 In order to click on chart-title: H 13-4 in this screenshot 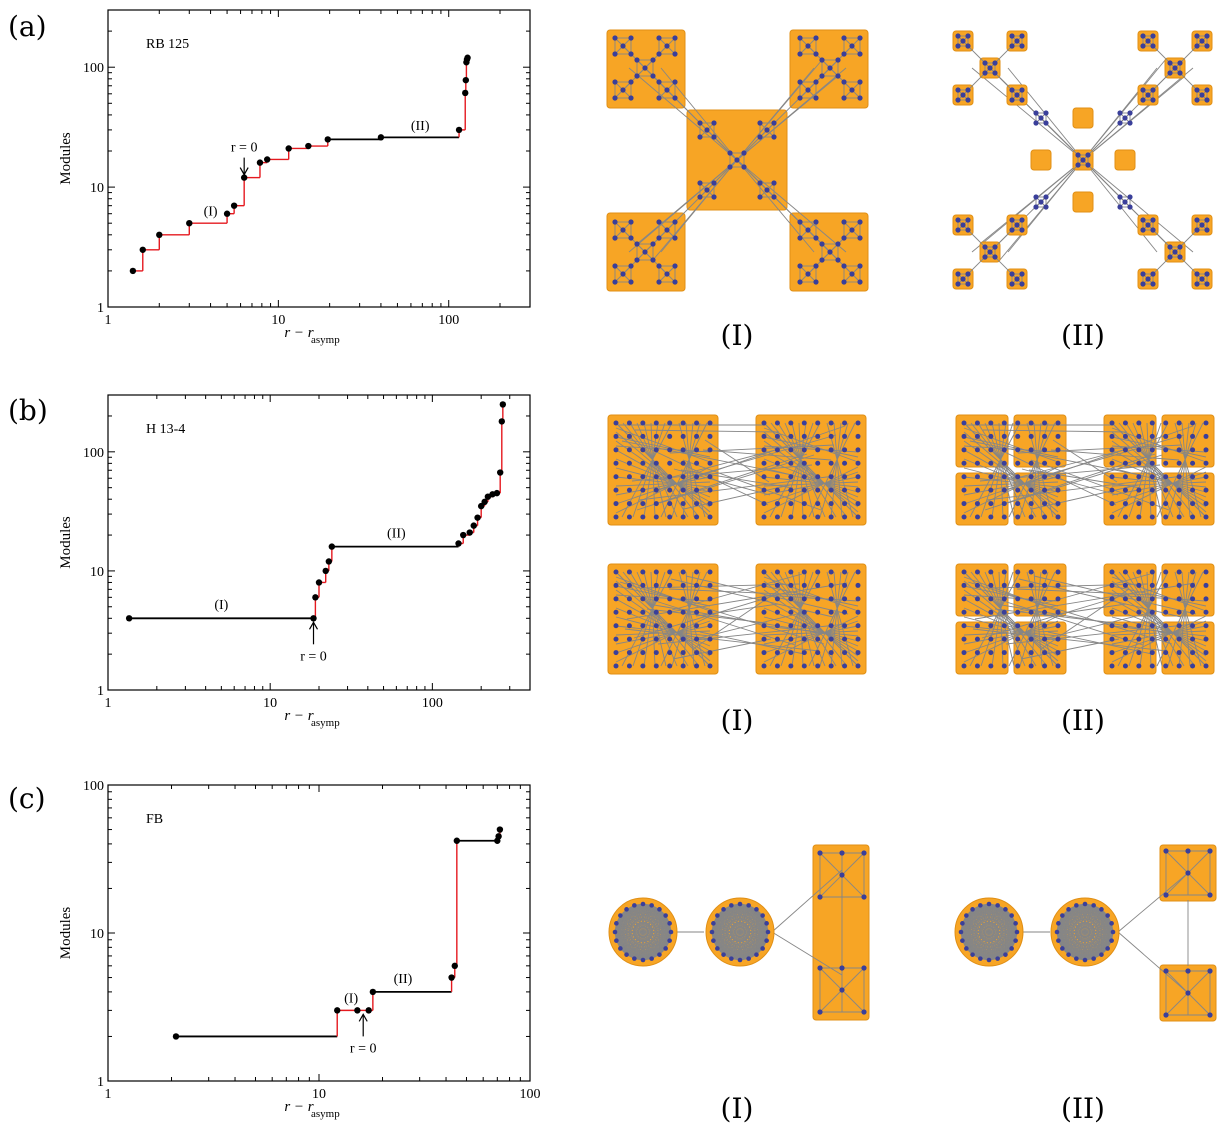, I will do `click(165, 429)`.